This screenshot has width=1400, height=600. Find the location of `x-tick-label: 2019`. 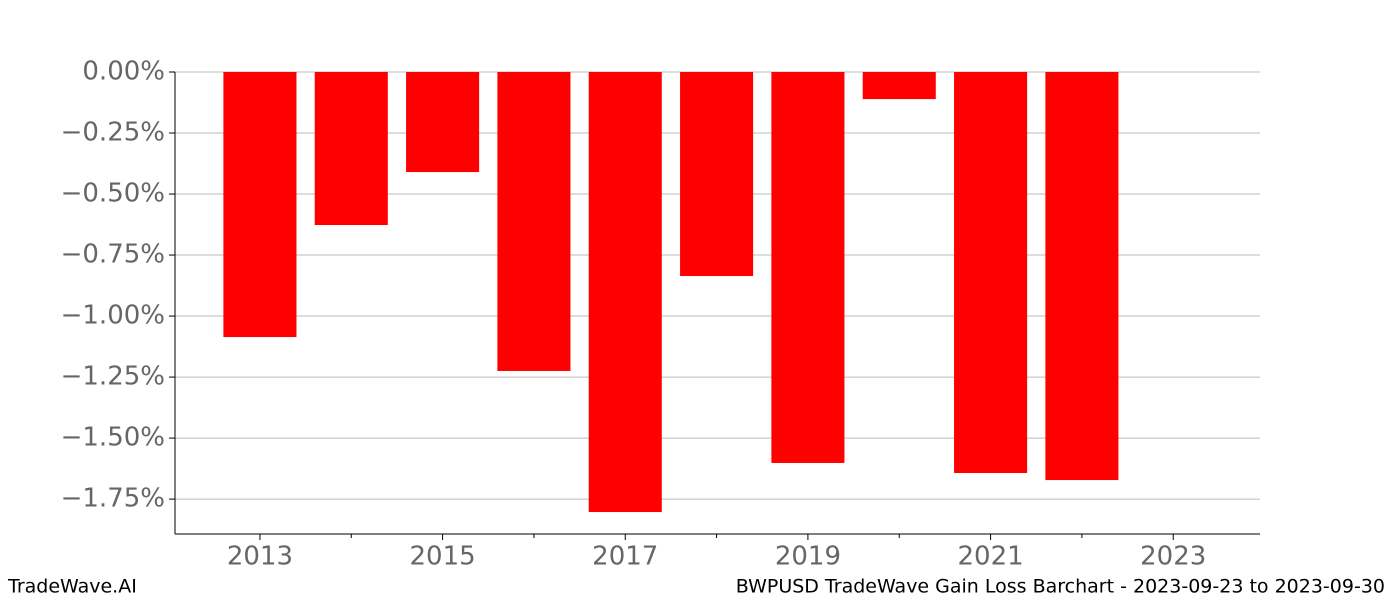

x-tick-label: 2019 is located at coordinates (808, 557).